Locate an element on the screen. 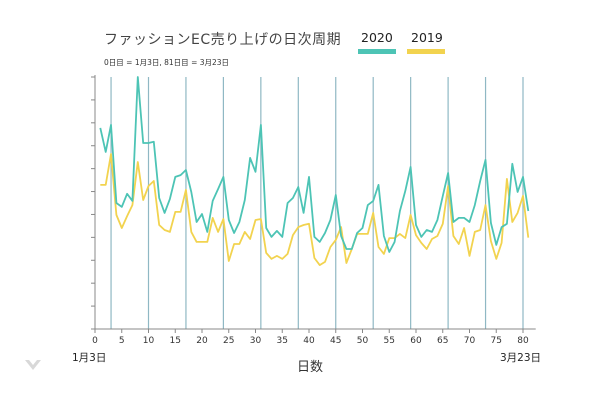 The image size is (600, 400). legend-swatch-2020 is located at coordinates (377, 51).